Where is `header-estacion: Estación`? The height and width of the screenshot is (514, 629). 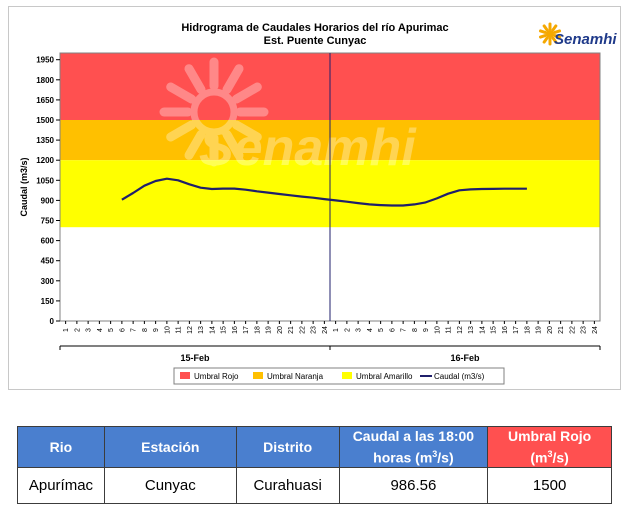
header-estacion: Estación is located at coordinates (170, 447).